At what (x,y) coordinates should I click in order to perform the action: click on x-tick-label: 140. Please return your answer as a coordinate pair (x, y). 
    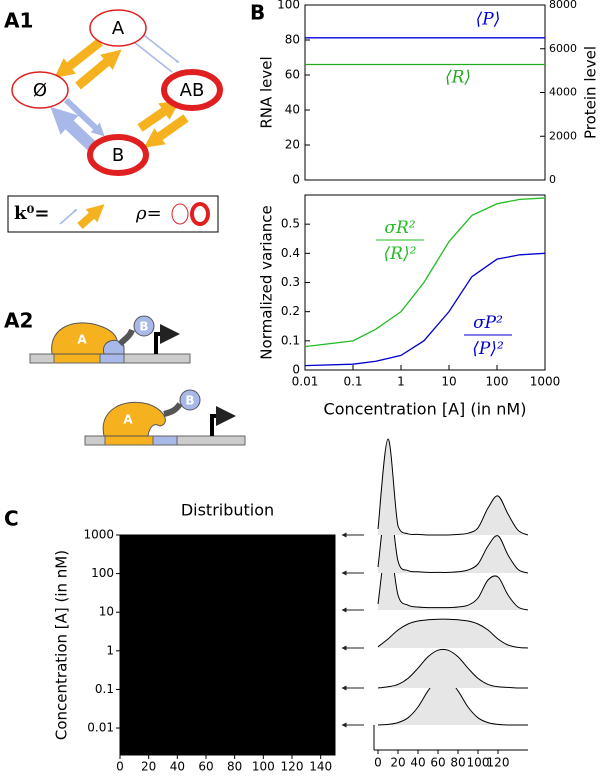
    Looking at the image, I should click on (320, 767).